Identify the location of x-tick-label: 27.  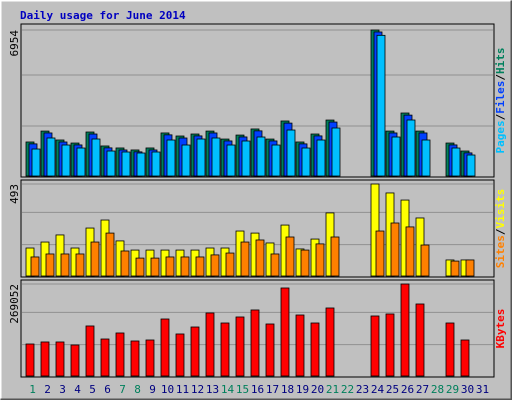
(422, 389).